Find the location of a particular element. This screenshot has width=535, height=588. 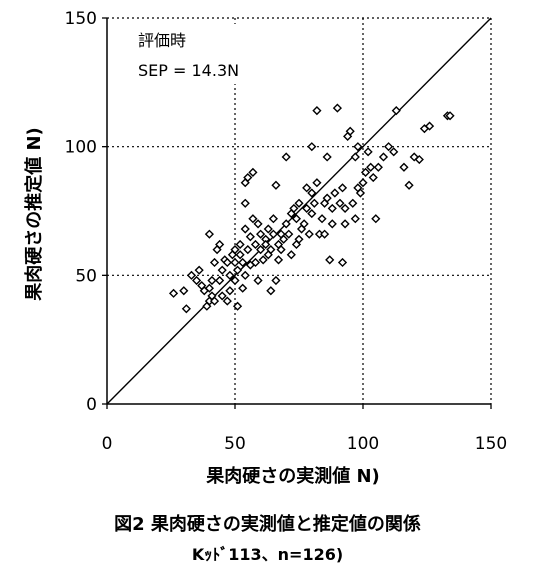

x-tick-label: 150 is located at coordinates (491, 444).